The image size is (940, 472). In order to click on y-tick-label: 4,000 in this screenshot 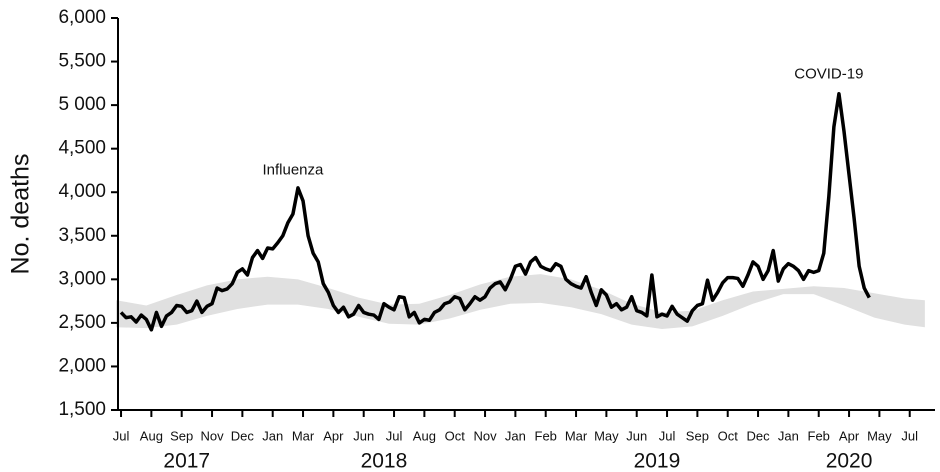, I will do `click(82, 191)`.